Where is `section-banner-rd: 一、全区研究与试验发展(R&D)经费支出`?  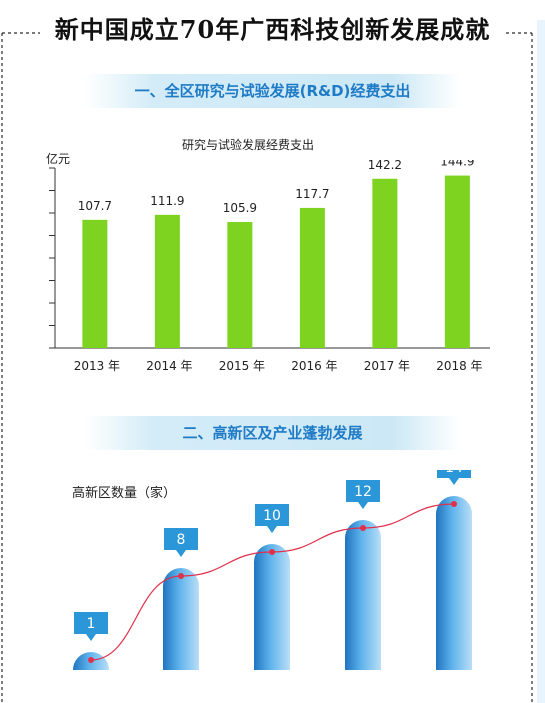
section-banner-rd: 一、全区研究与试验发展(R&D)经费支出 is located at coordinates (272, 91).